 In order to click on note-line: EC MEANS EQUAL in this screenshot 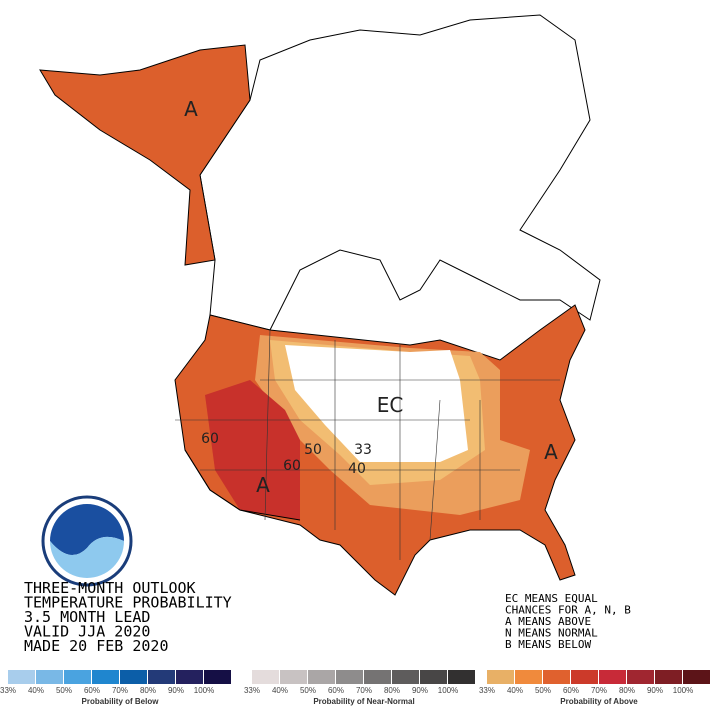, I will do `click(551, 598)`.